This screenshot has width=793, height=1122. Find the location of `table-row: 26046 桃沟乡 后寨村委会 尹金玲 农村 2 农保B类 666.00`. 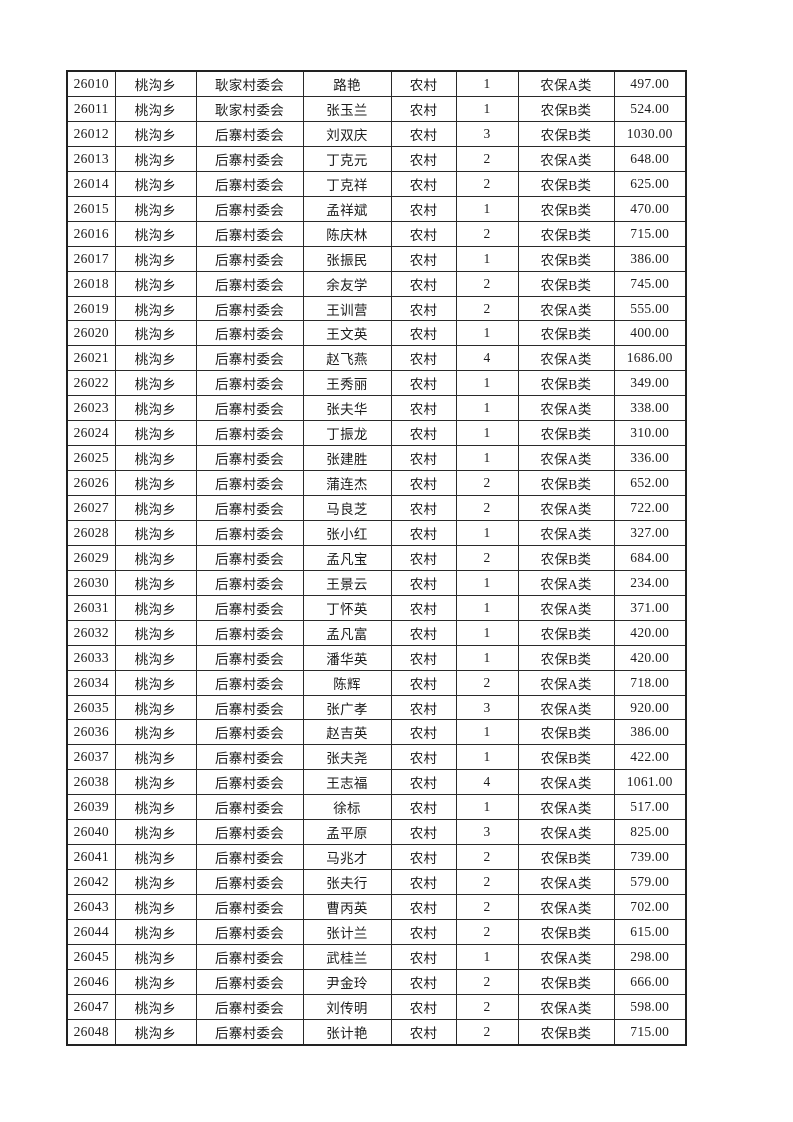

table-row: 26046 桃沟乡 后寨村委会 尹金玲 农村 2 农保B类 666.00 is located at coordinates (376, 981).